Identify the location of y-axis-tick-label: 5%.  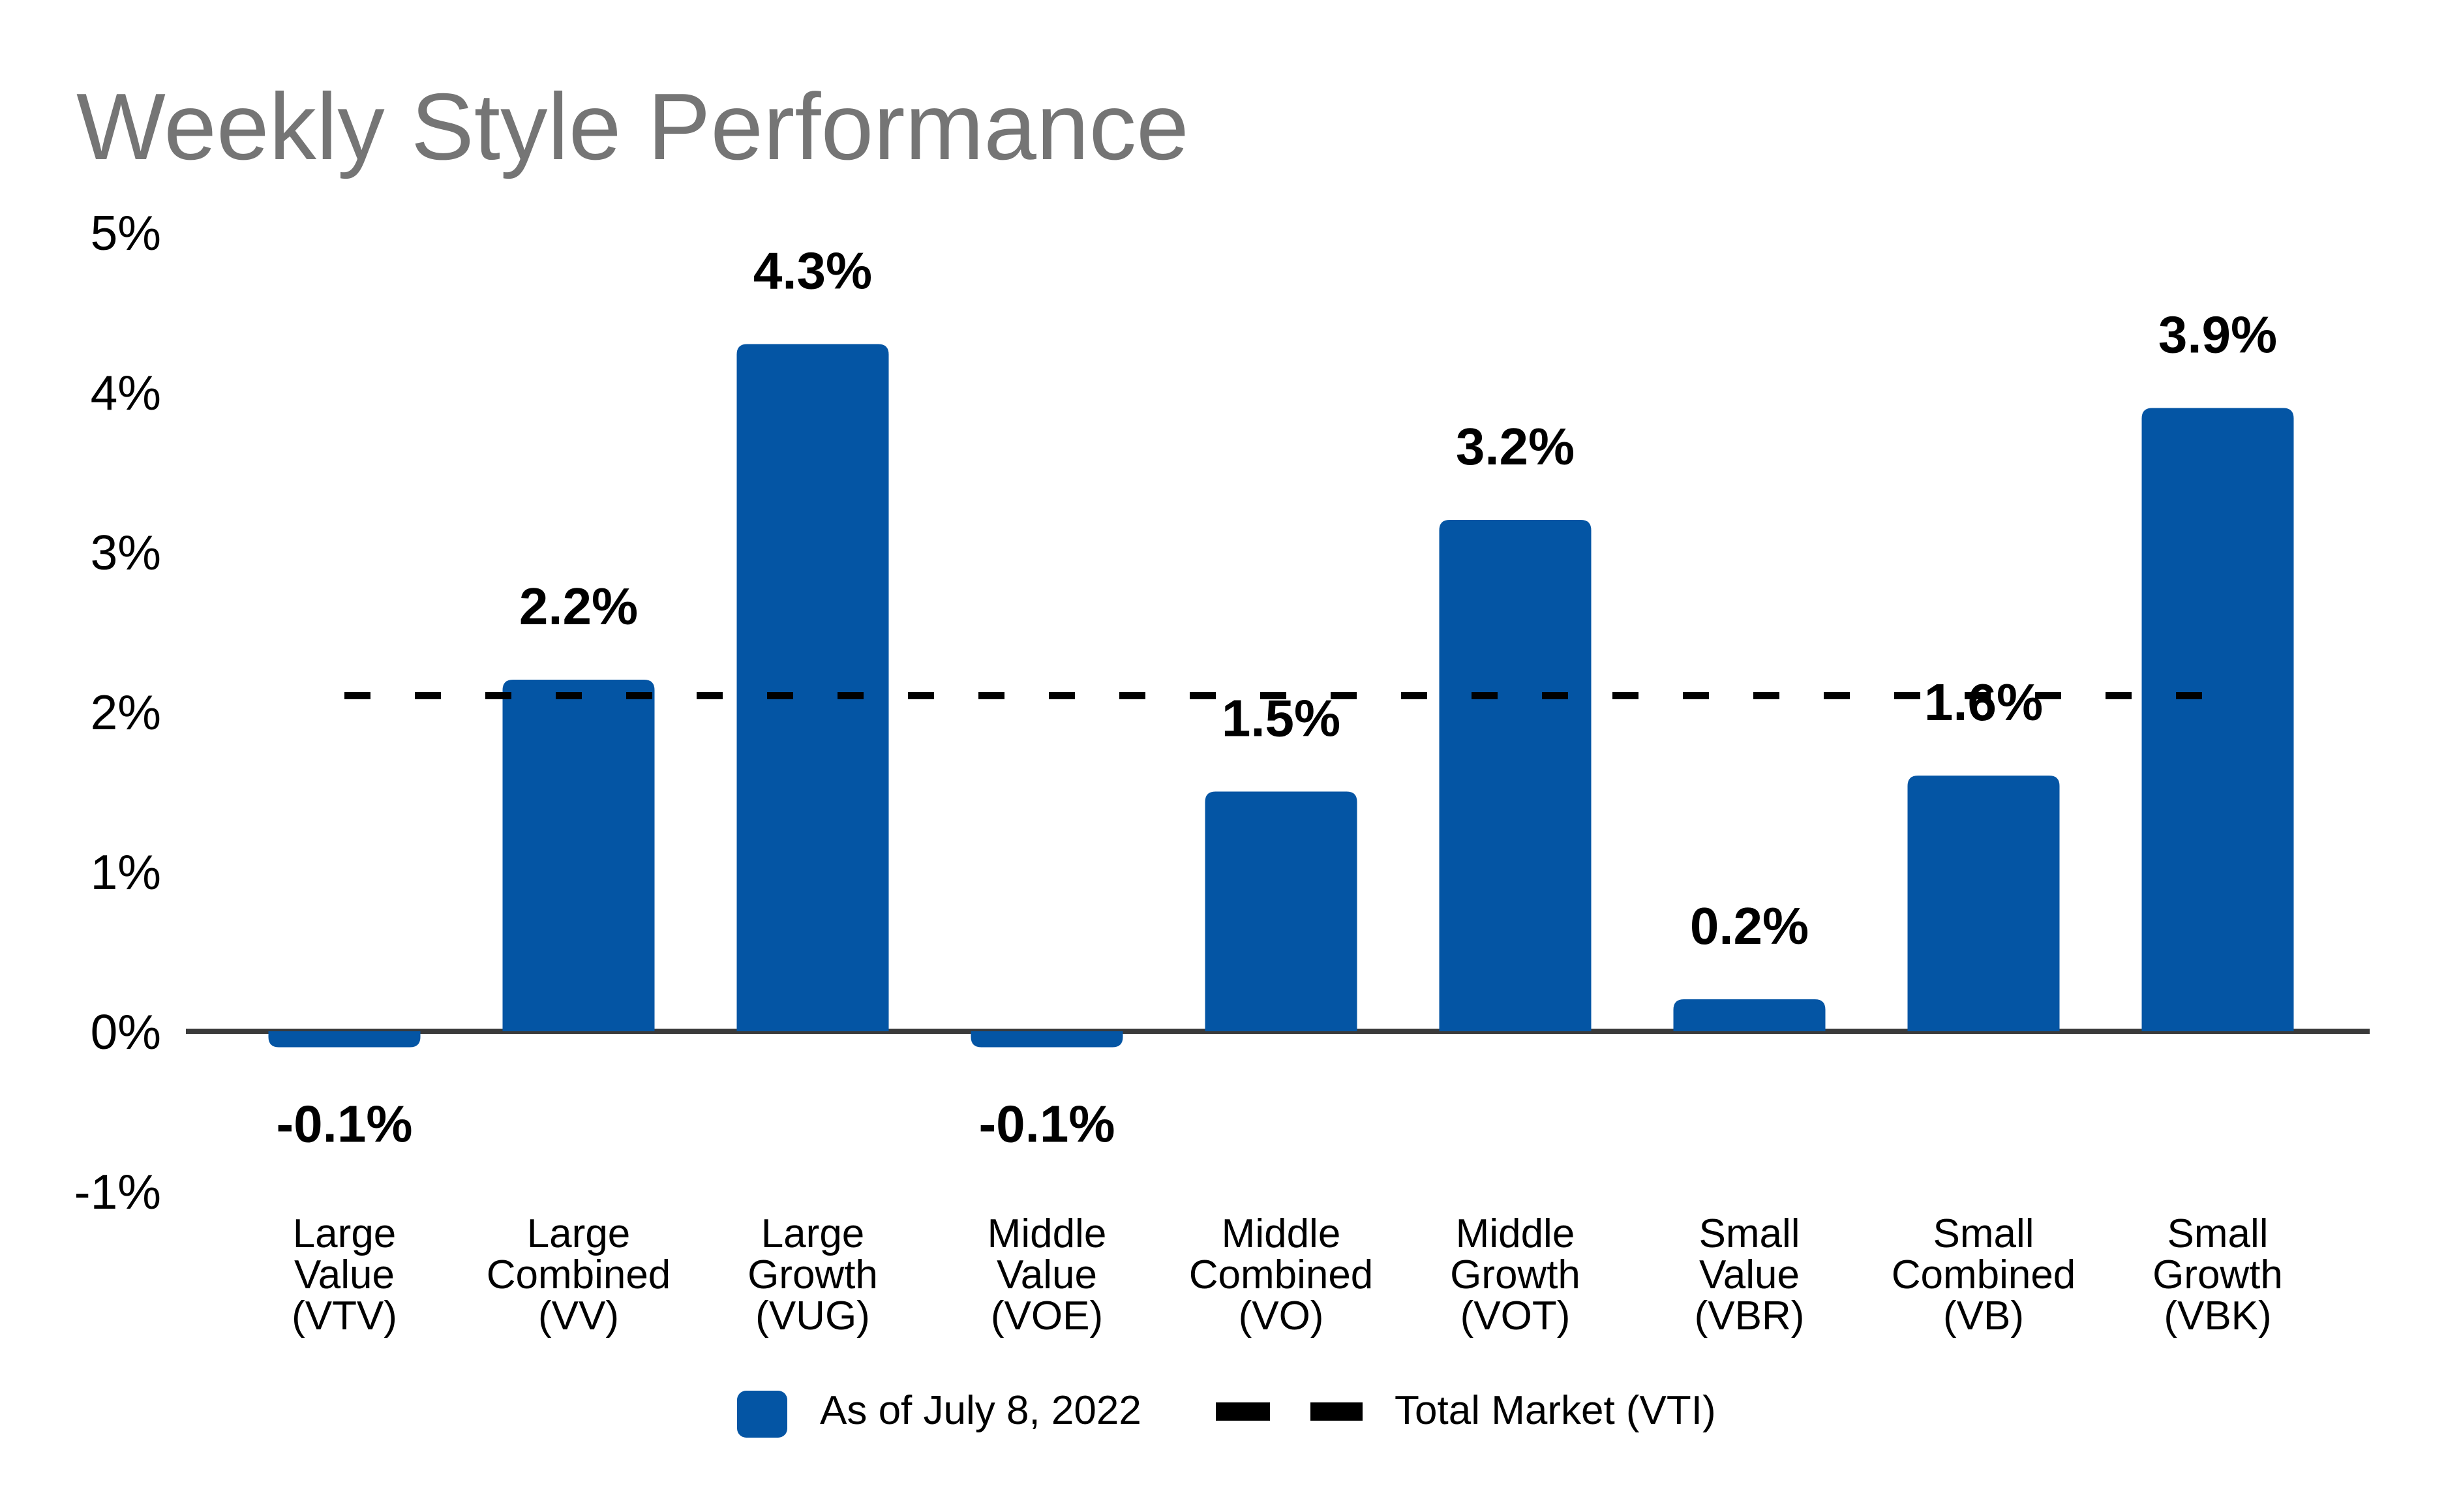
(126, 232).